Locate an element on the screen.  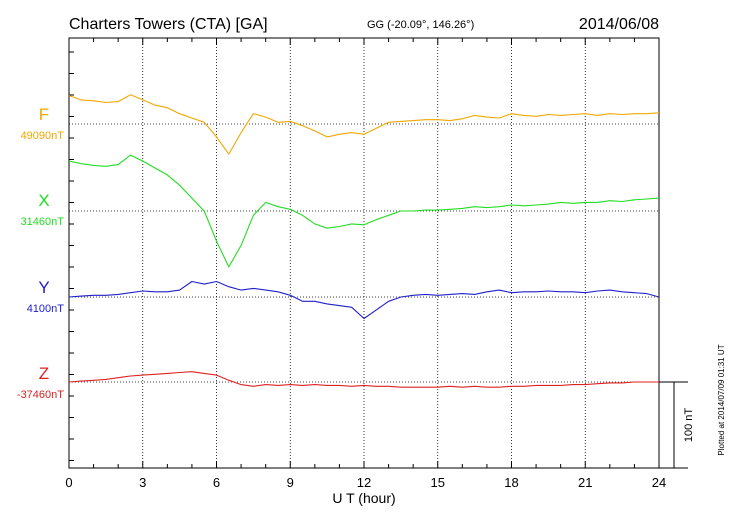
series-name-x: X is located at coordinates (43, 200).